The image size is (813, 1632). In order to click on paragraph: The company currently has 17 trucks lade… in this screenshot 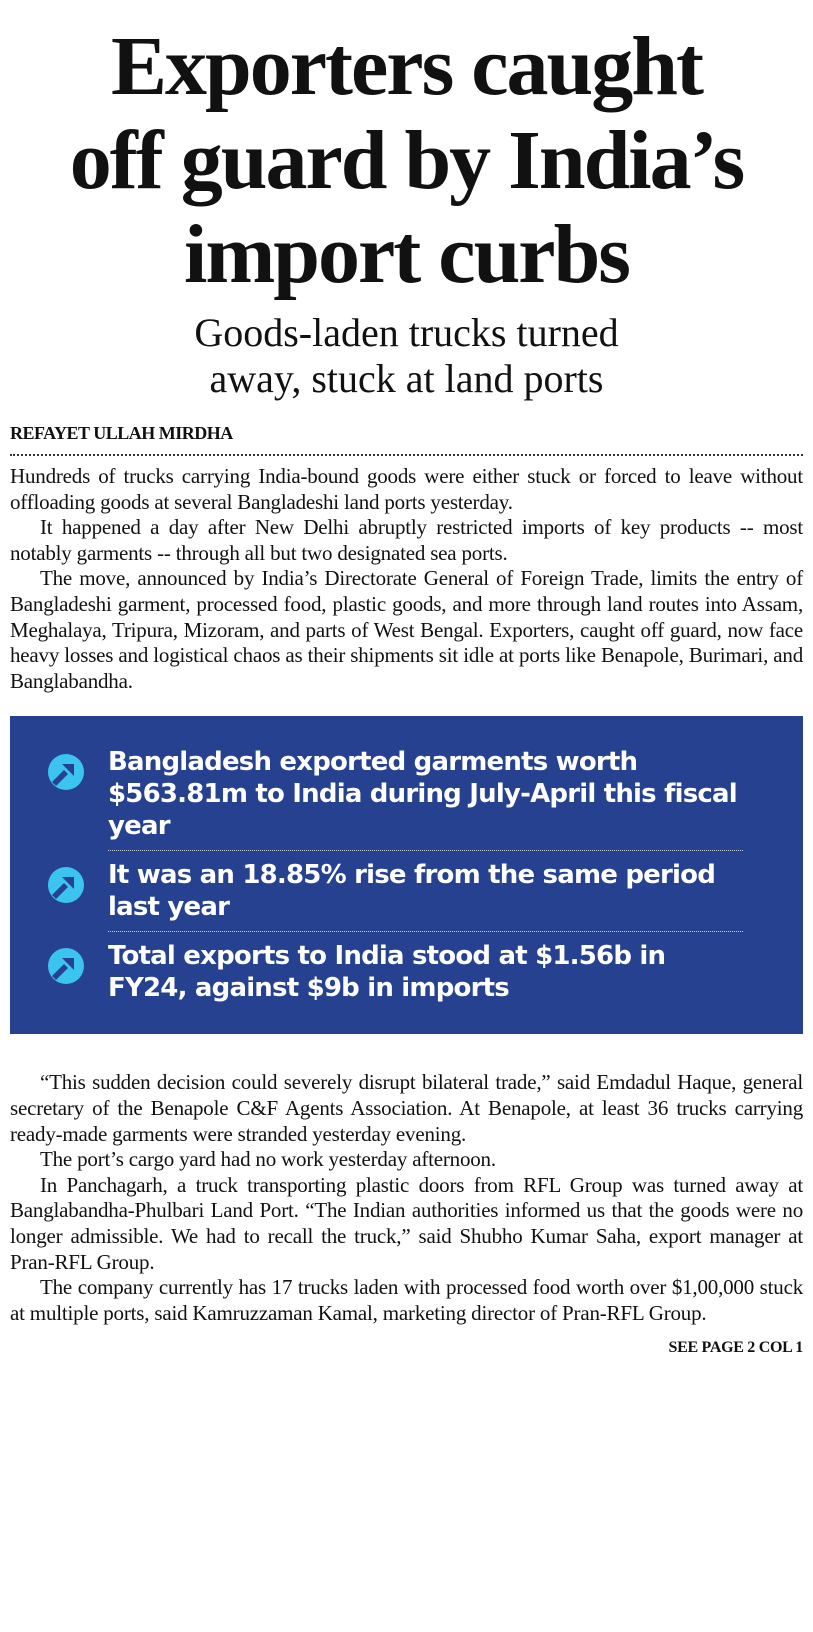, I will do `click(406, 1300)`.